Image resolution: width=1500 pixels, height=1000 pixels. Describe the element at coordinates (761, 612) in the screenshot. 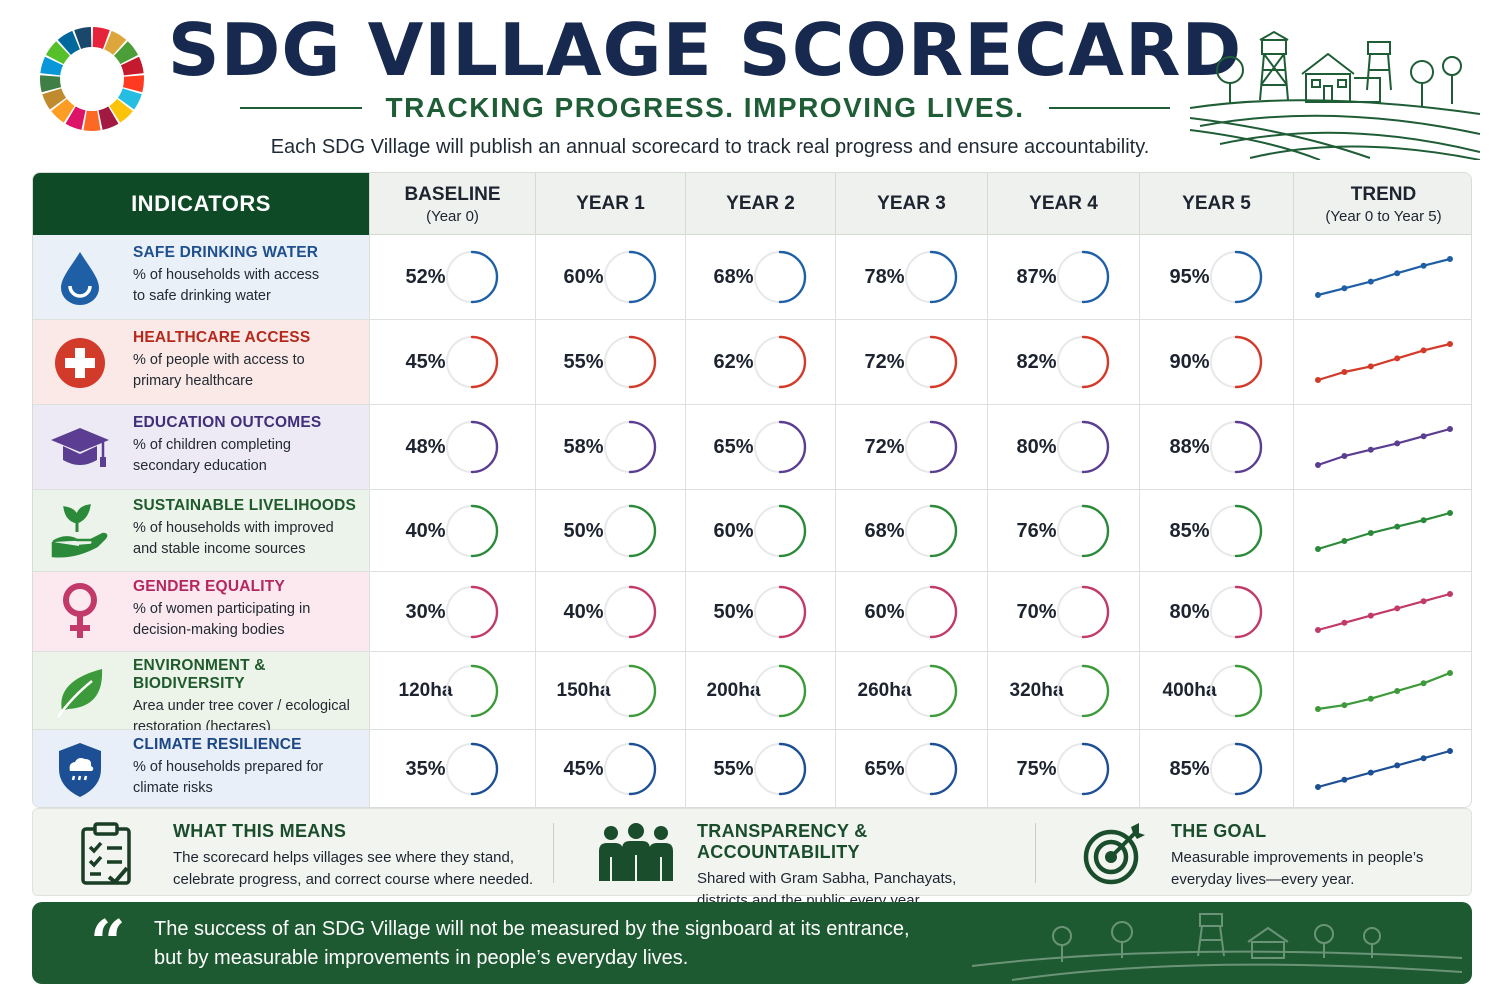

I see `value-wrap: 50%` at that location.